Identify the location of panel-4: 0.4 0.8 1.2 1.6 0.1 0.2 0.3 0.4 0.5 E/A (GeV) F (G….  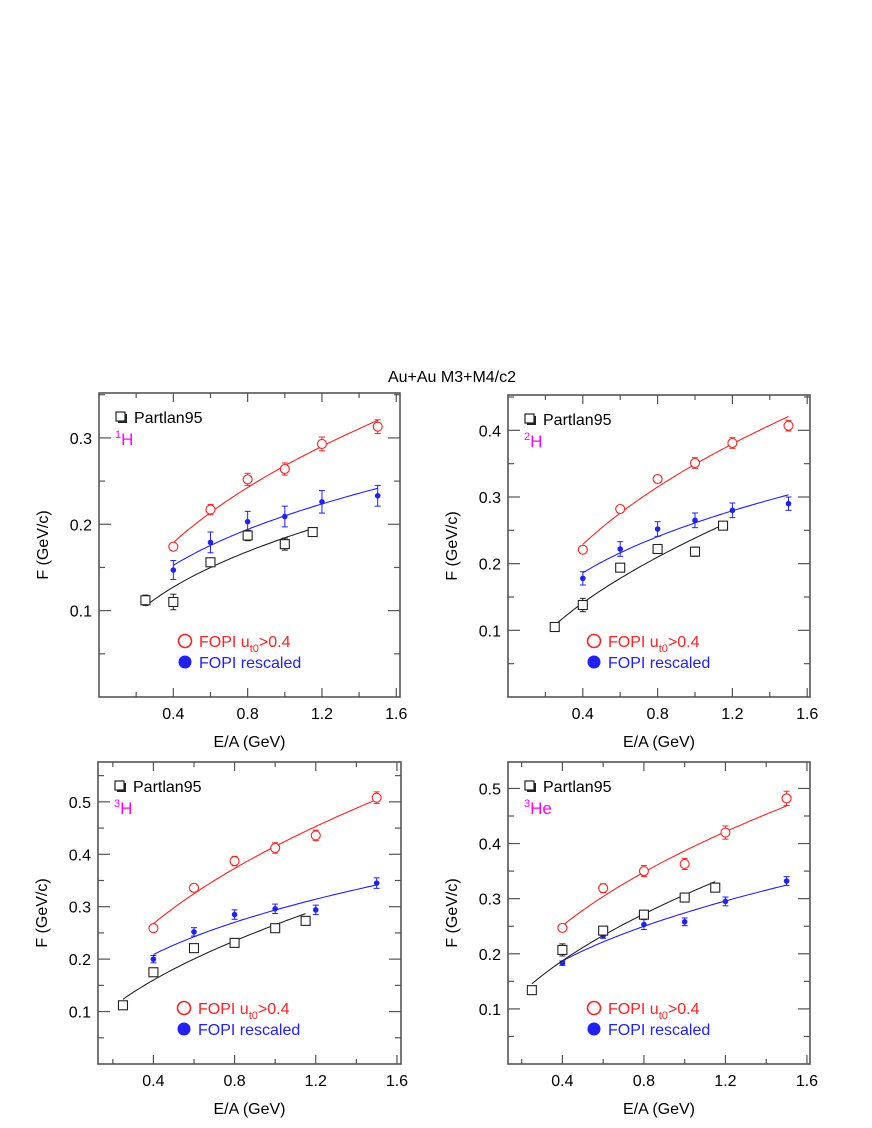
(631, 939).